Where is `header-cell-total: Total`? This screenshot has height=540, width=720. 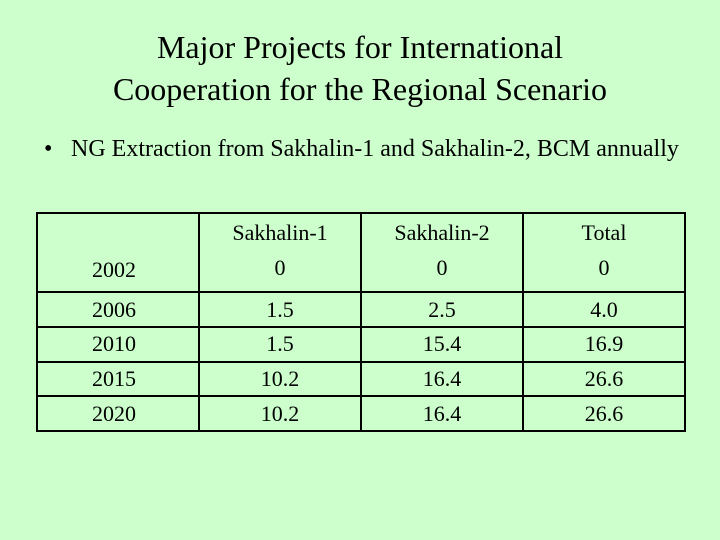 header-cell-total: Total is located at coordinates (604, 230).